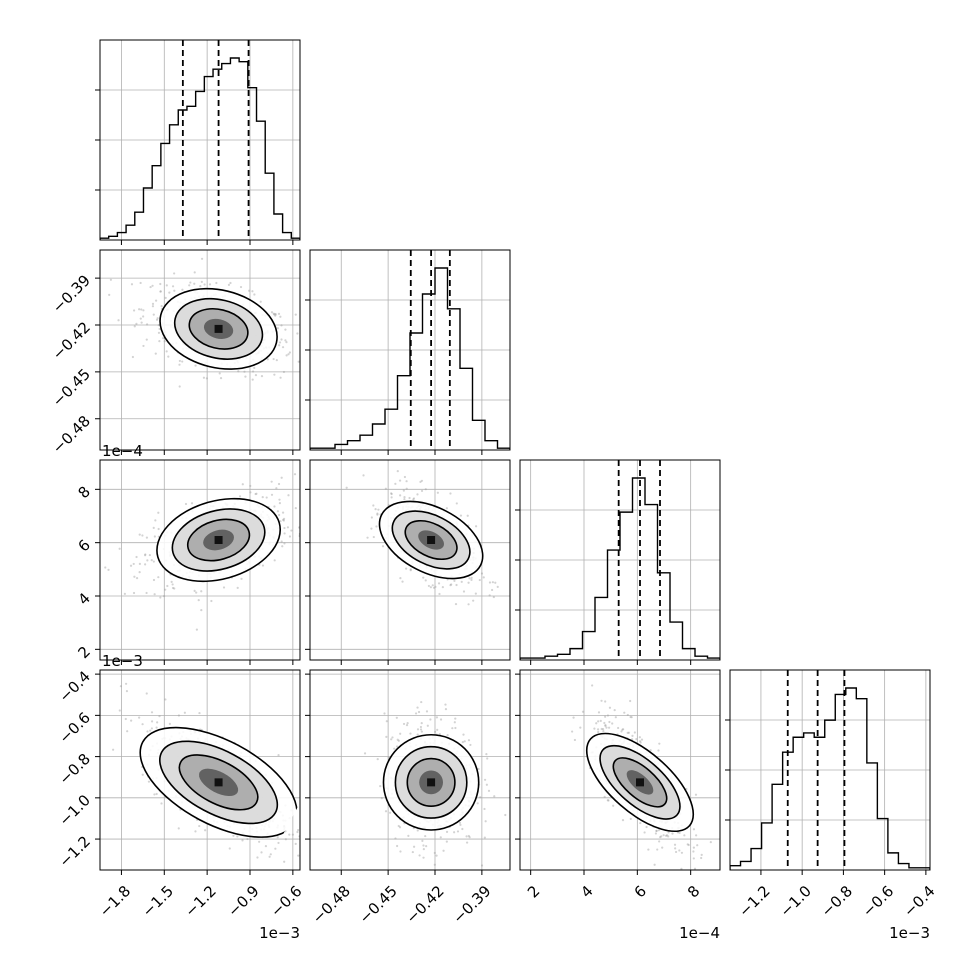  I want to click on x-tick-label-0-3: −0.9, so click(243, 901).